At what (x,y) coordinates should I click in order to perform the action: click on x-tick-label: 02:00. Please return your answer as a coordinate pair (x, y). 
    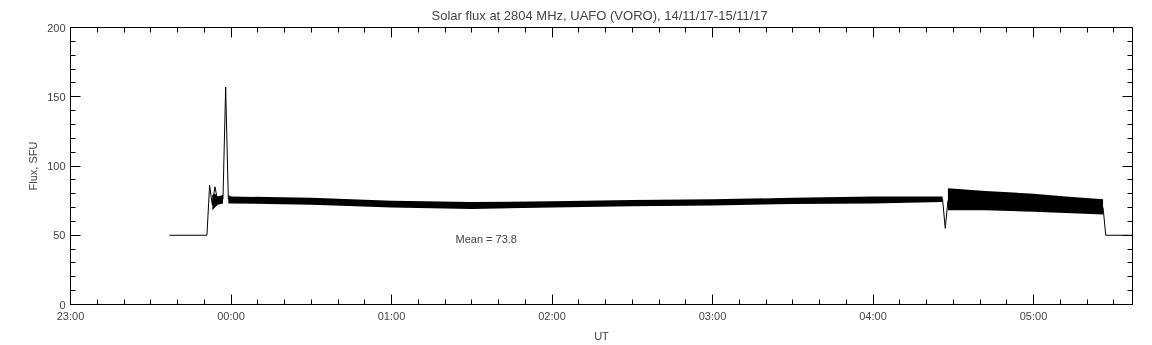
    Looking at the image, I should click on (552, 315).